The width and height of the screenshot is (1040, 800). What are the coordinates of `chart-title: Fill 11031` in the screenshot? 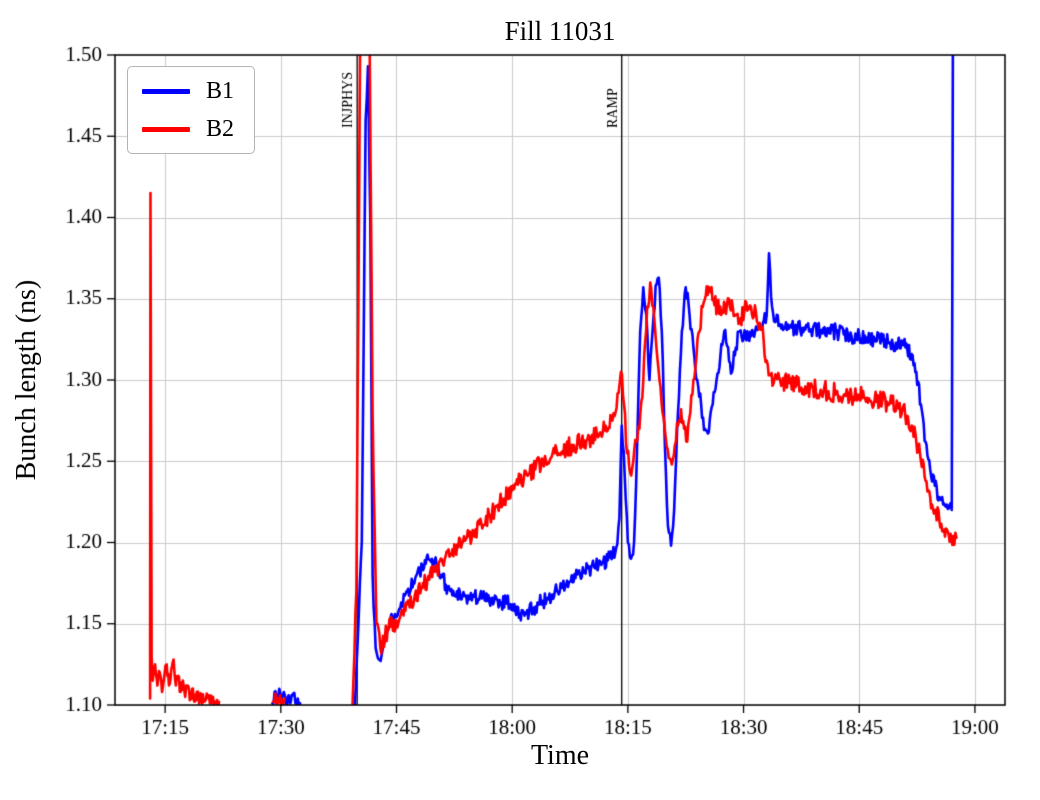 It's located at (560, 31).